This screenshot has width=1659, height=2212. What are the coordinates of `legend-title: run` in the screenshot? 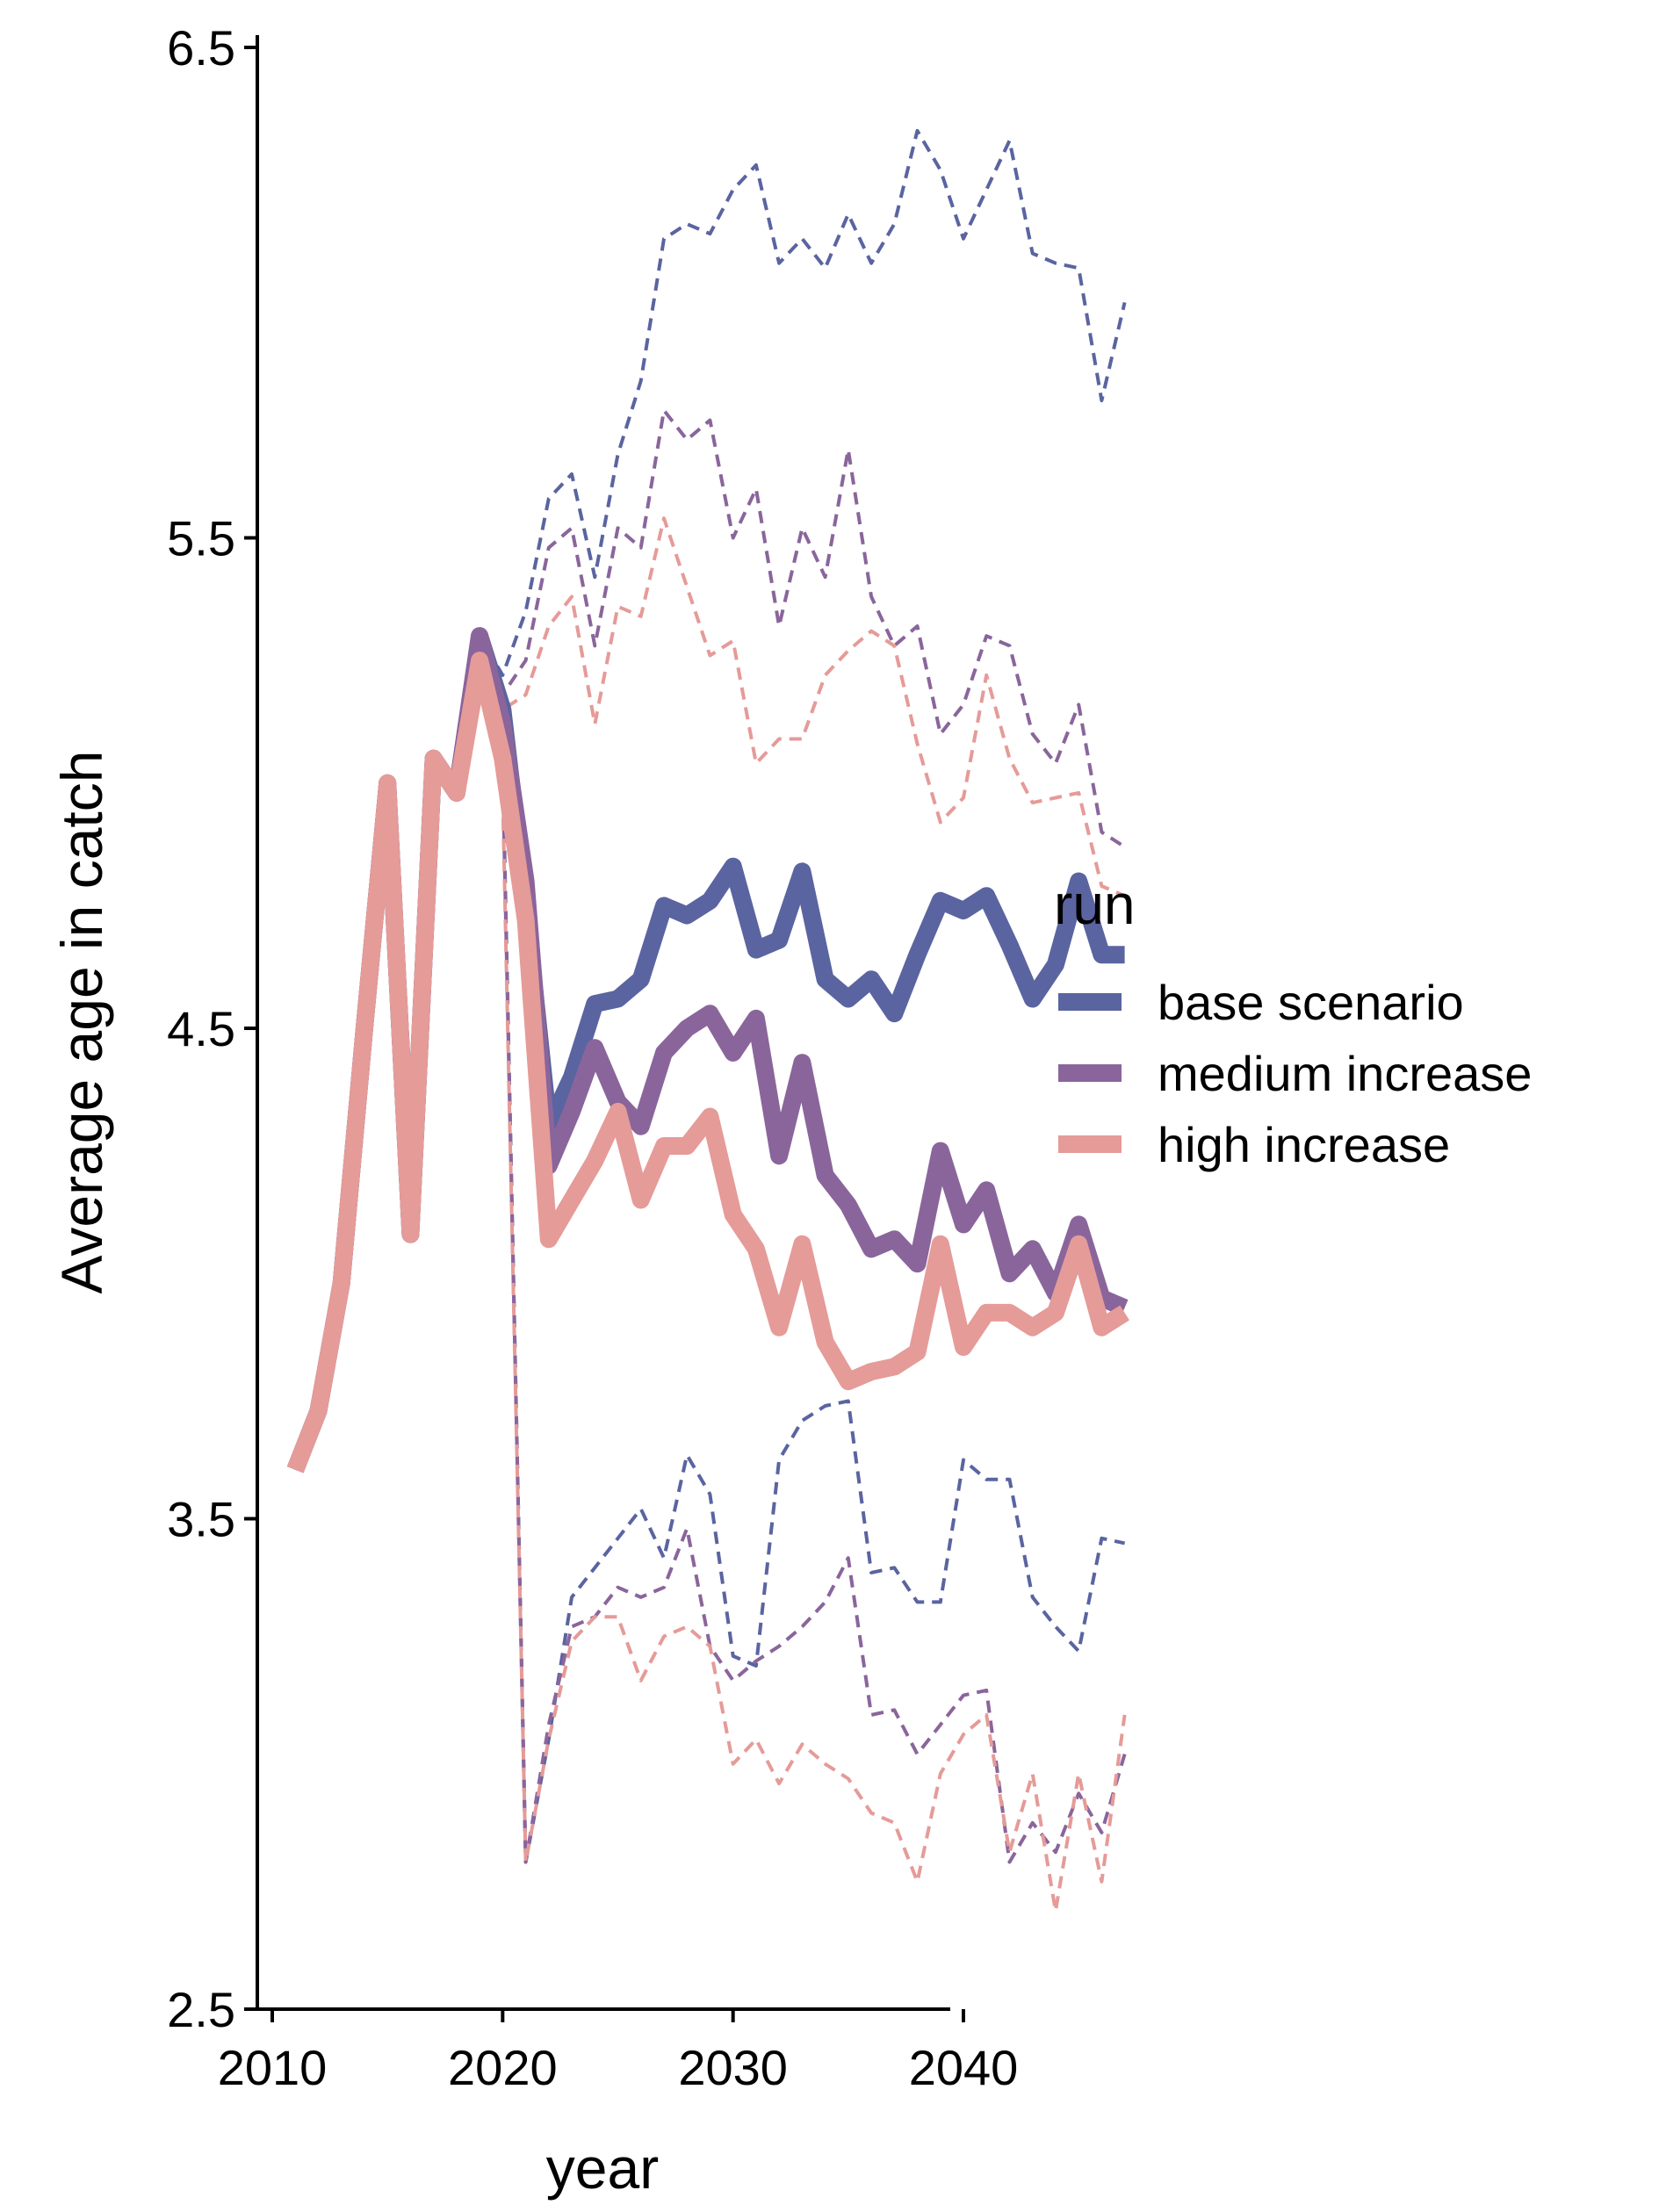 It's located at (1095, 904).